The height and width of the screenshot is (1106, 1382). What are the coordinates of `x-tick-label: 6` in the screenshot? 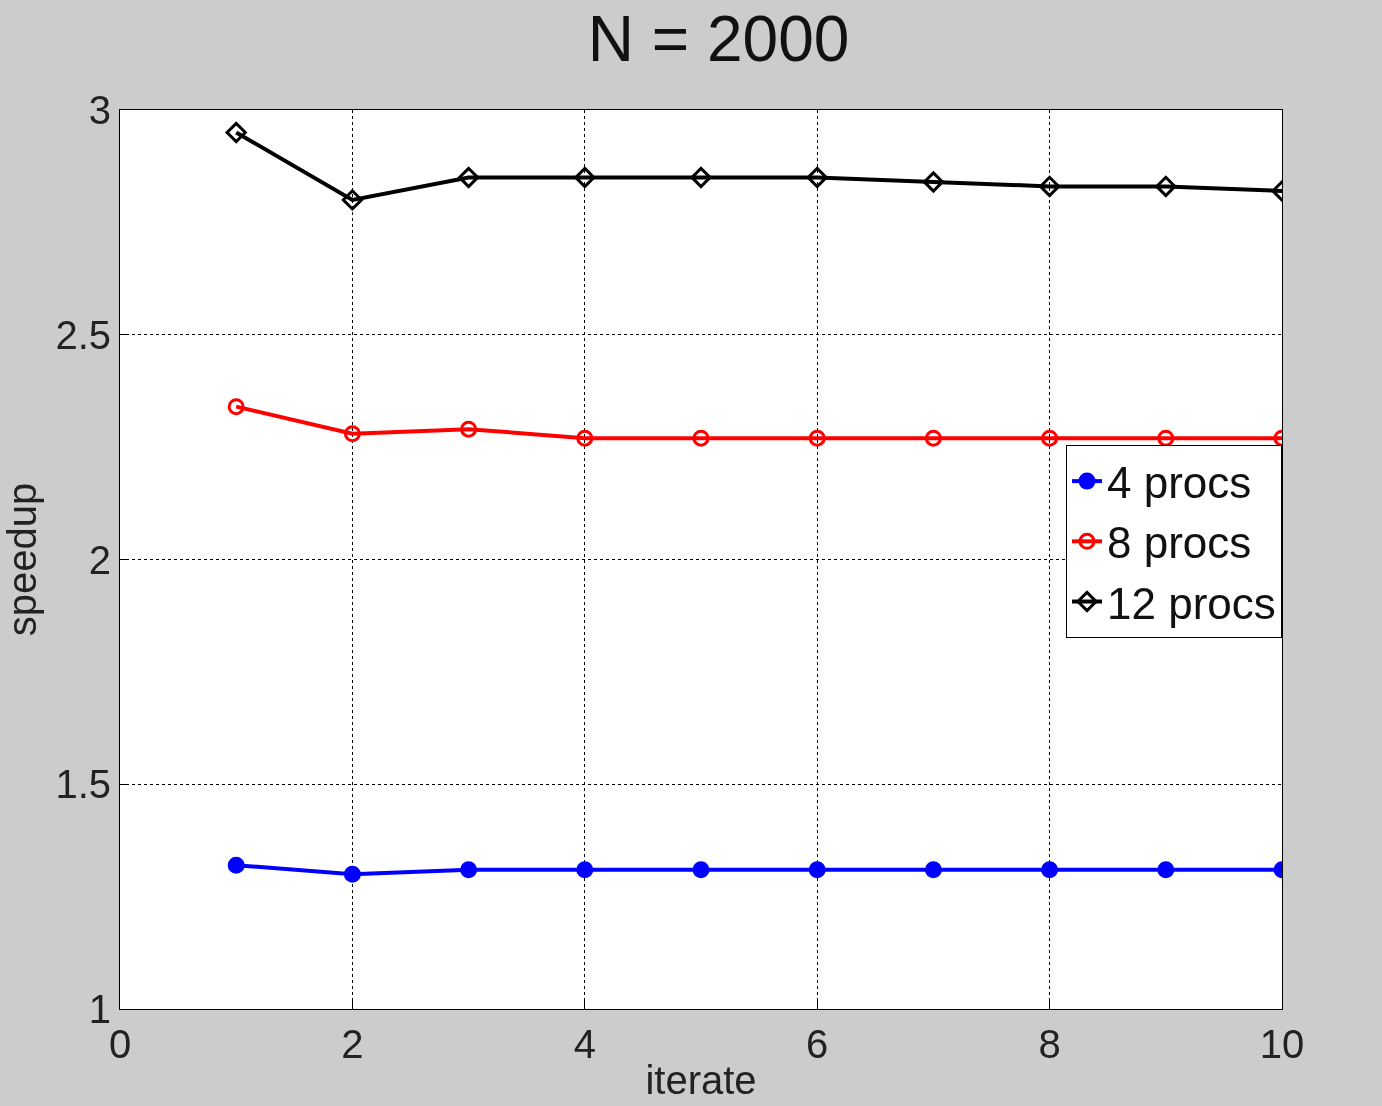 It's located at (817, 1044).